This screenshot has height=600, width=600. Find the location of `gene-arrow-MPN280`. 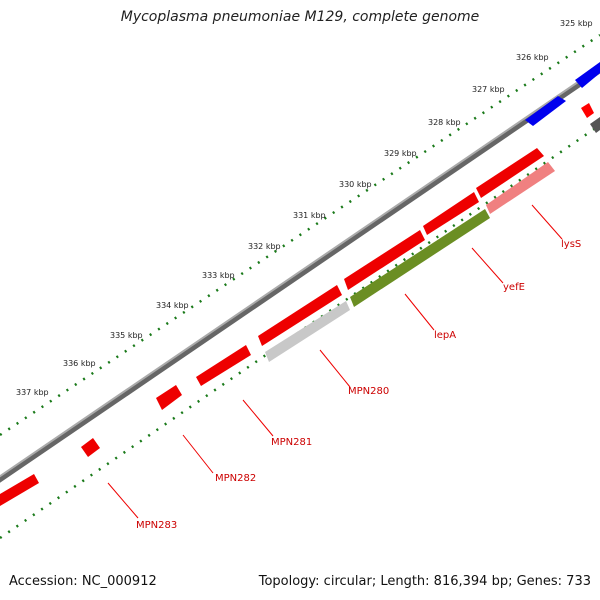

gene-arrow-MPN280 is located at coordinates (307, 331).